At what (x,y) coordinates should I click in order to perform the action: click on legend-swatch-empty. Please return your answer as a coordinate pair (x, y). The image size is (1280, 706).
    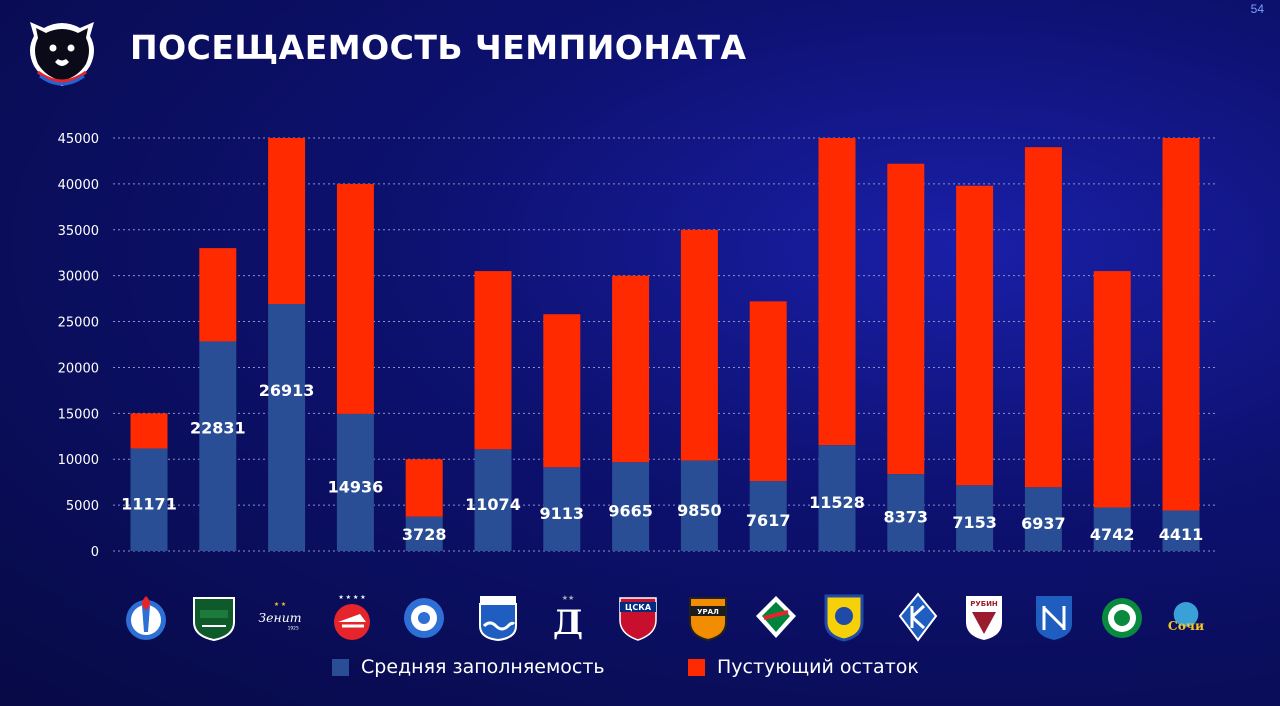
    Looking at the image, I should click on (696, 667).